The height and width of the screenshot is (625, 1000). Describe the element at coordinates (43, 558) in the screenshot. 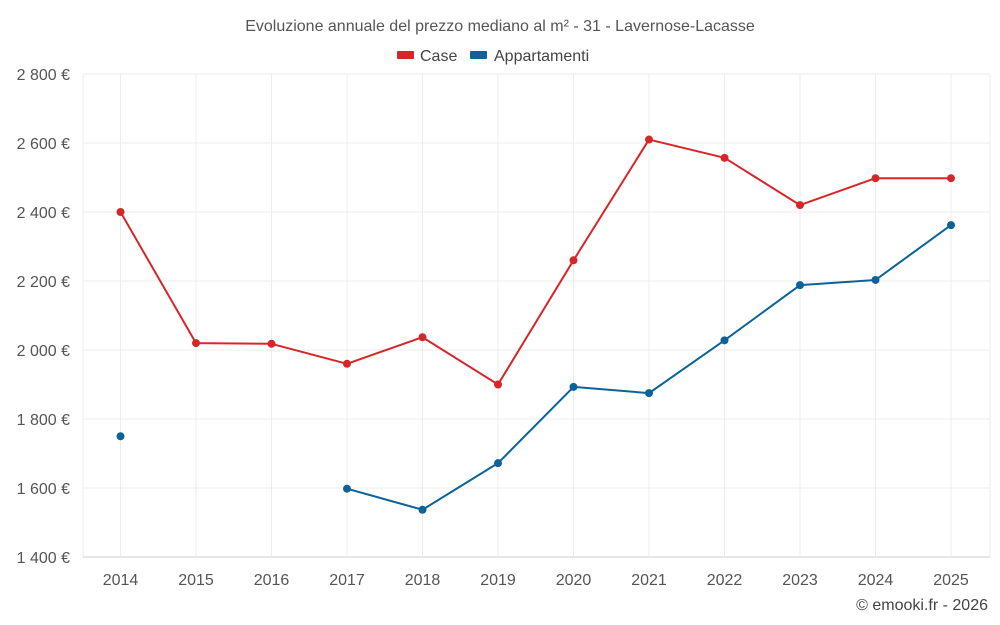

I see `y-tick-label: 1 400 €` at that location.